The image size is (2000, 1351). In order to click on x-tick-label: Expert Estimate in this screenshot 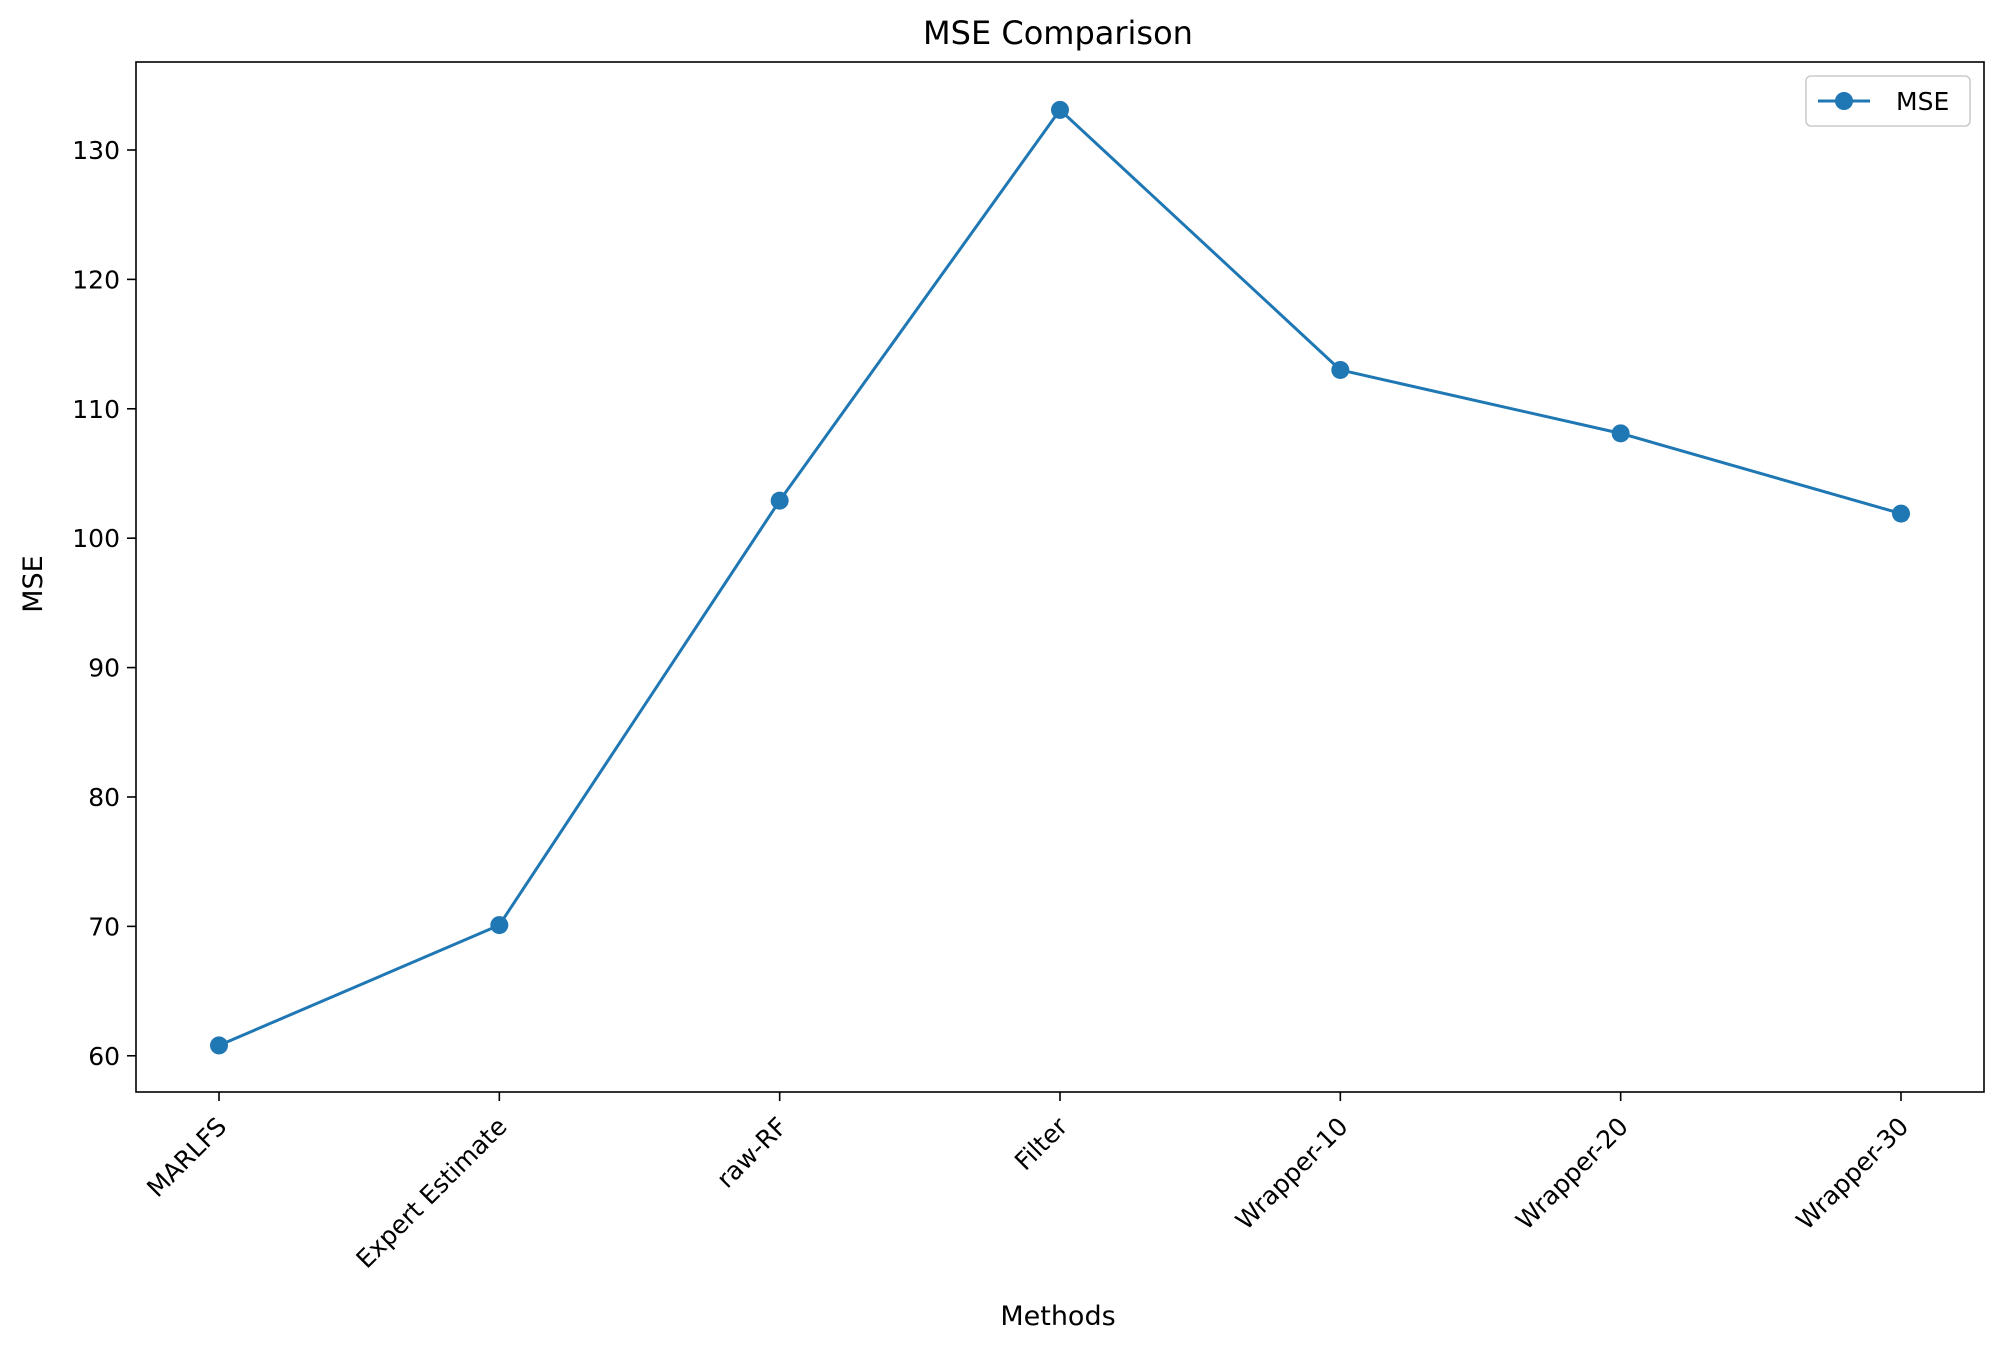, I will do `click(431, 1193)`.